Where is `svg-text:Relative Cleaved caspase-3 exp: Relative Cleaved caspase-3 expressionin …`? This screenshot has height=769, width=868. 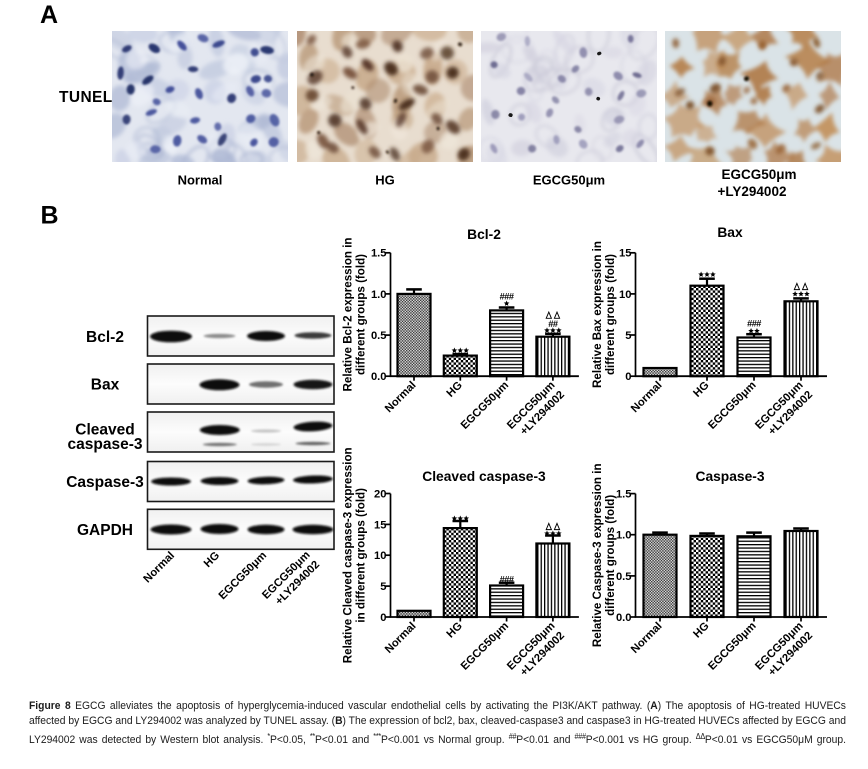
svg-text:Relative Cleaved caspase-3 exp: Relative Cleaved caspase-3 expressionin … is located at coordinates (355, 555).